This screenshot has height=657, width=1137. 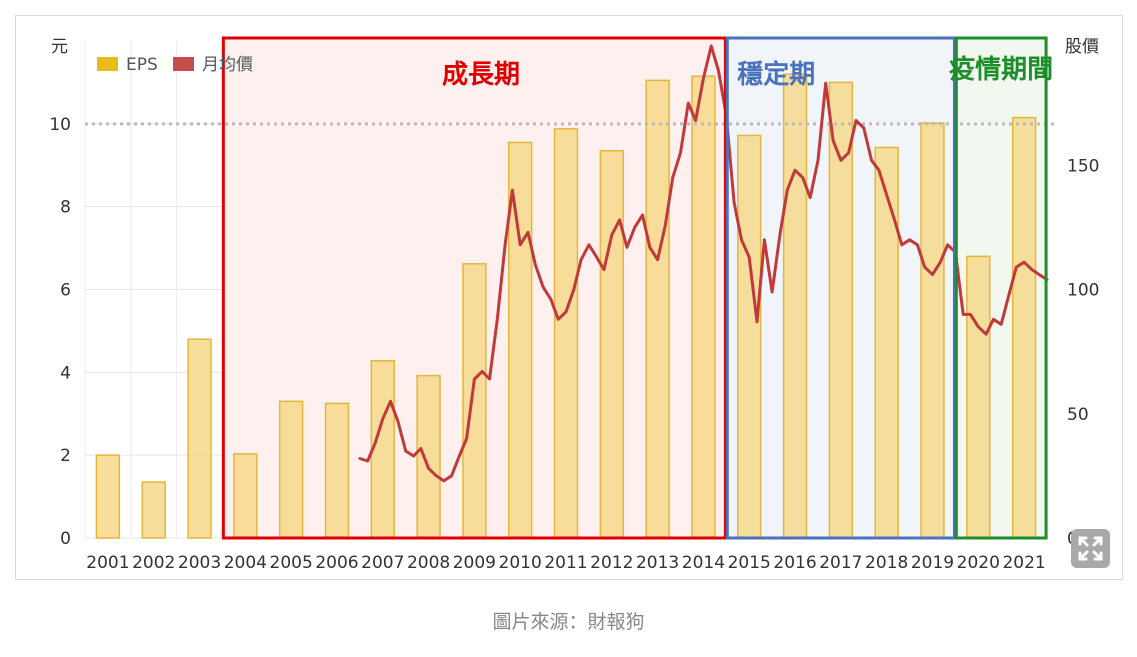 What do you see at coordinates (611, 563) in the screenshot?
I see `x-tick-label: 2012` at bounding box center [611, 563].